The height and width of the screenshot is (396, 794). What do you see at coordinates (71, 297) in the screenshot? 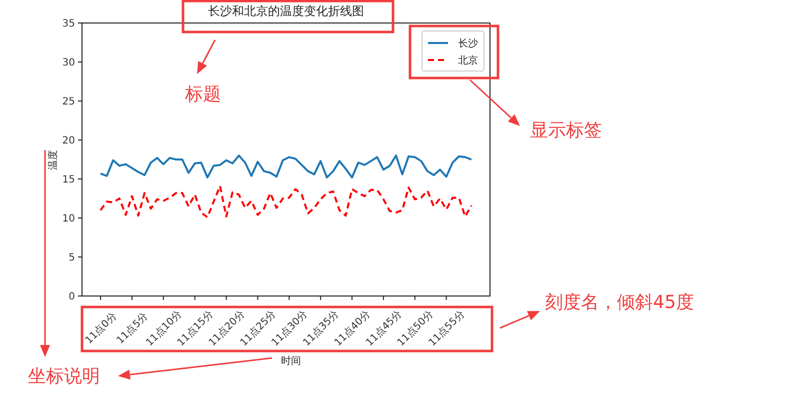
I see `y-tick-label: 0` at bounding box center [71, 297].